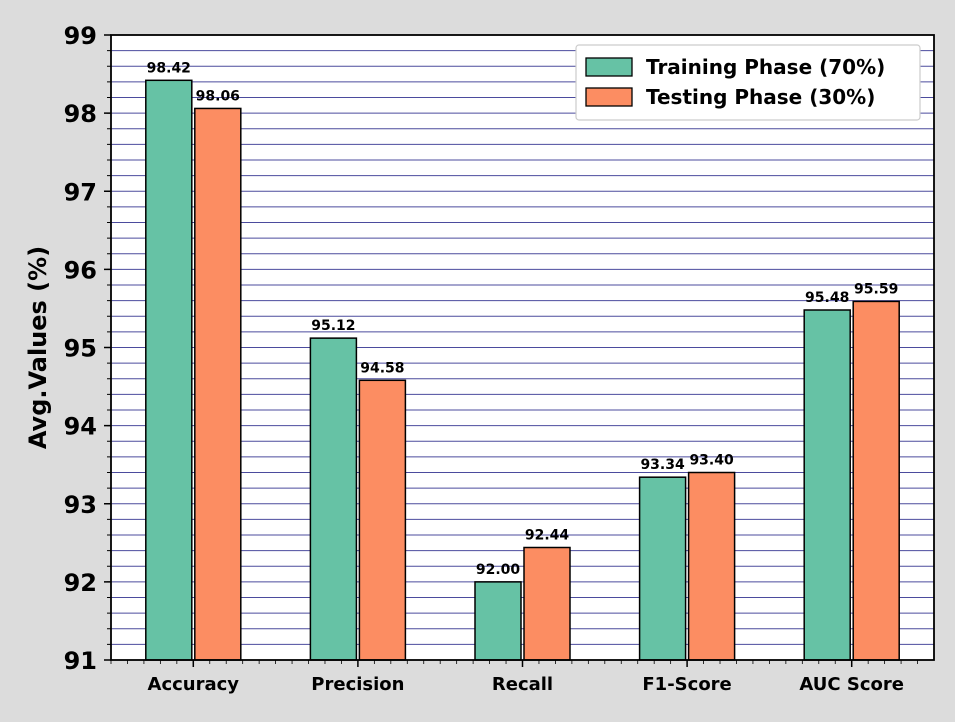 Image resolution: width=955 pixels, height=722 pixels. What do you see at coordinates (609, 67) in the screenshot?
I see `legend-swatch-training` at bounding box center [609, 67].